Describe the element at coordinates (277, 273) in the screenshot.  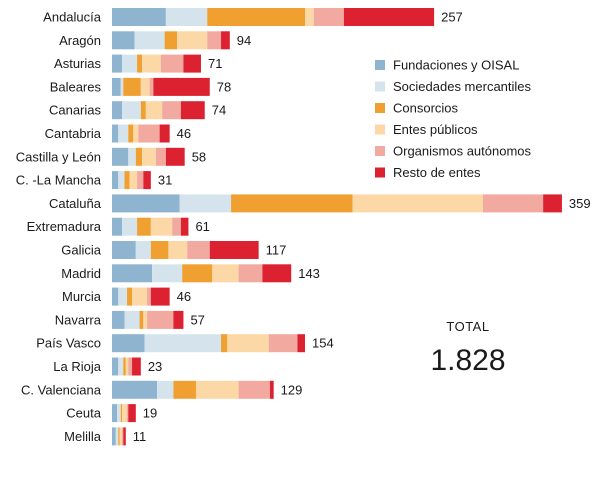
I see `bar-madrid-resto-de-entes` at that location.